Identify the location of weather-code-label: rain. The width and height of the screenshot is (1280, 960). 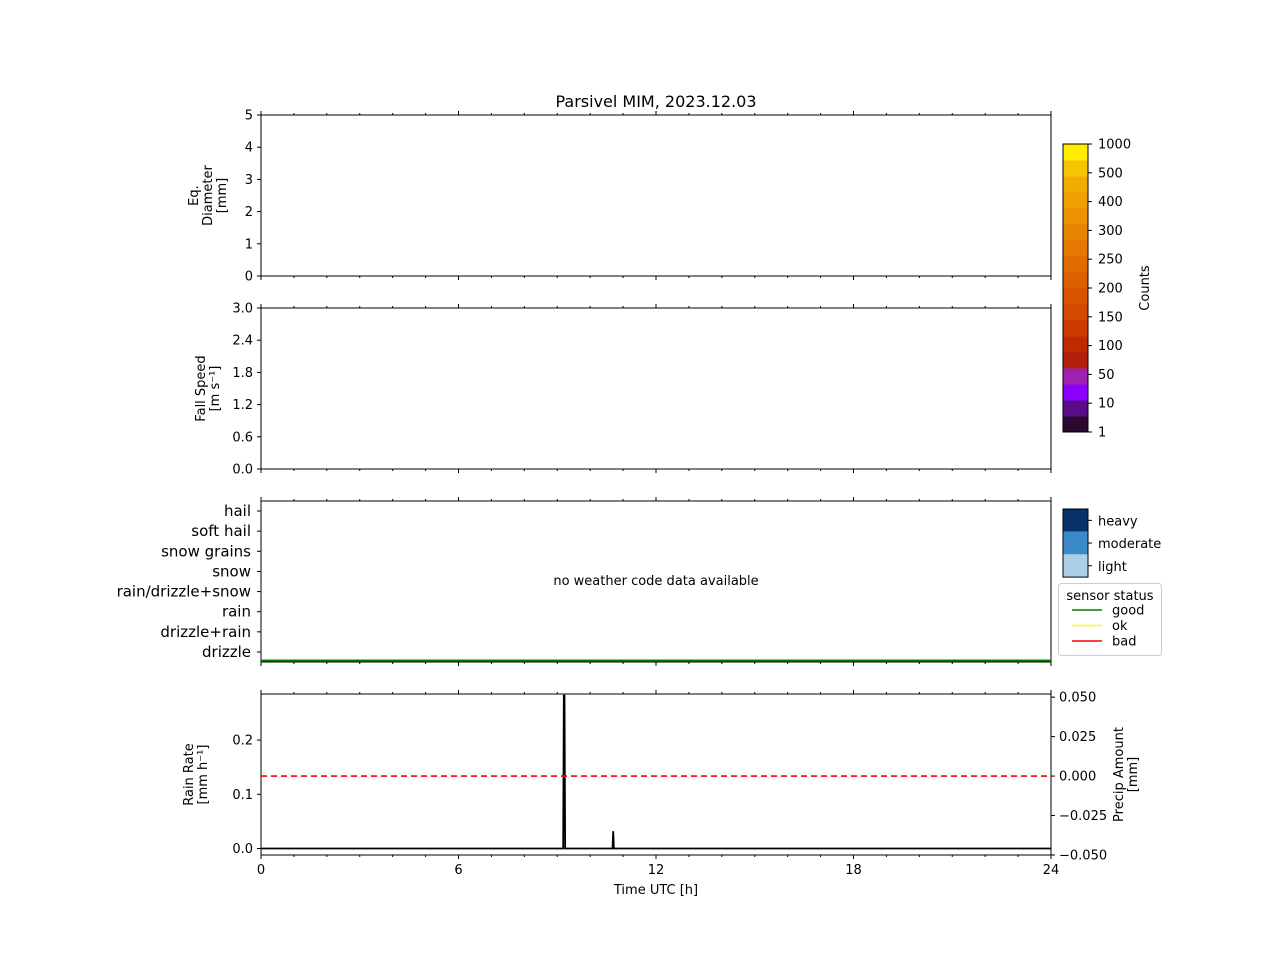
(236, 612).